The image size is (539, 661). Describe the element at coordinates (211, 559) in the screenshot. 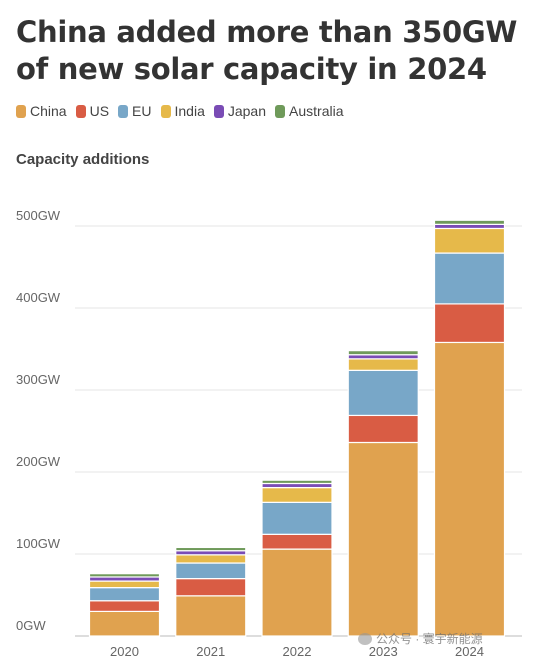

I see `bar-segment-india-2021` at that location.